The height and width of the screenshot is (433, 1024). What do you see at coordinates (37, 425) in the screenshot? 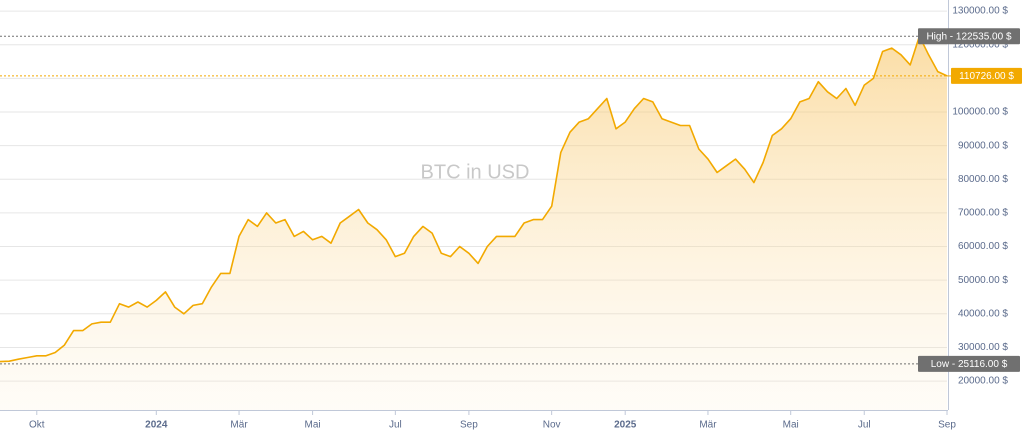
I see `x-tick-label: Okt` at bounding box center [37, 425].